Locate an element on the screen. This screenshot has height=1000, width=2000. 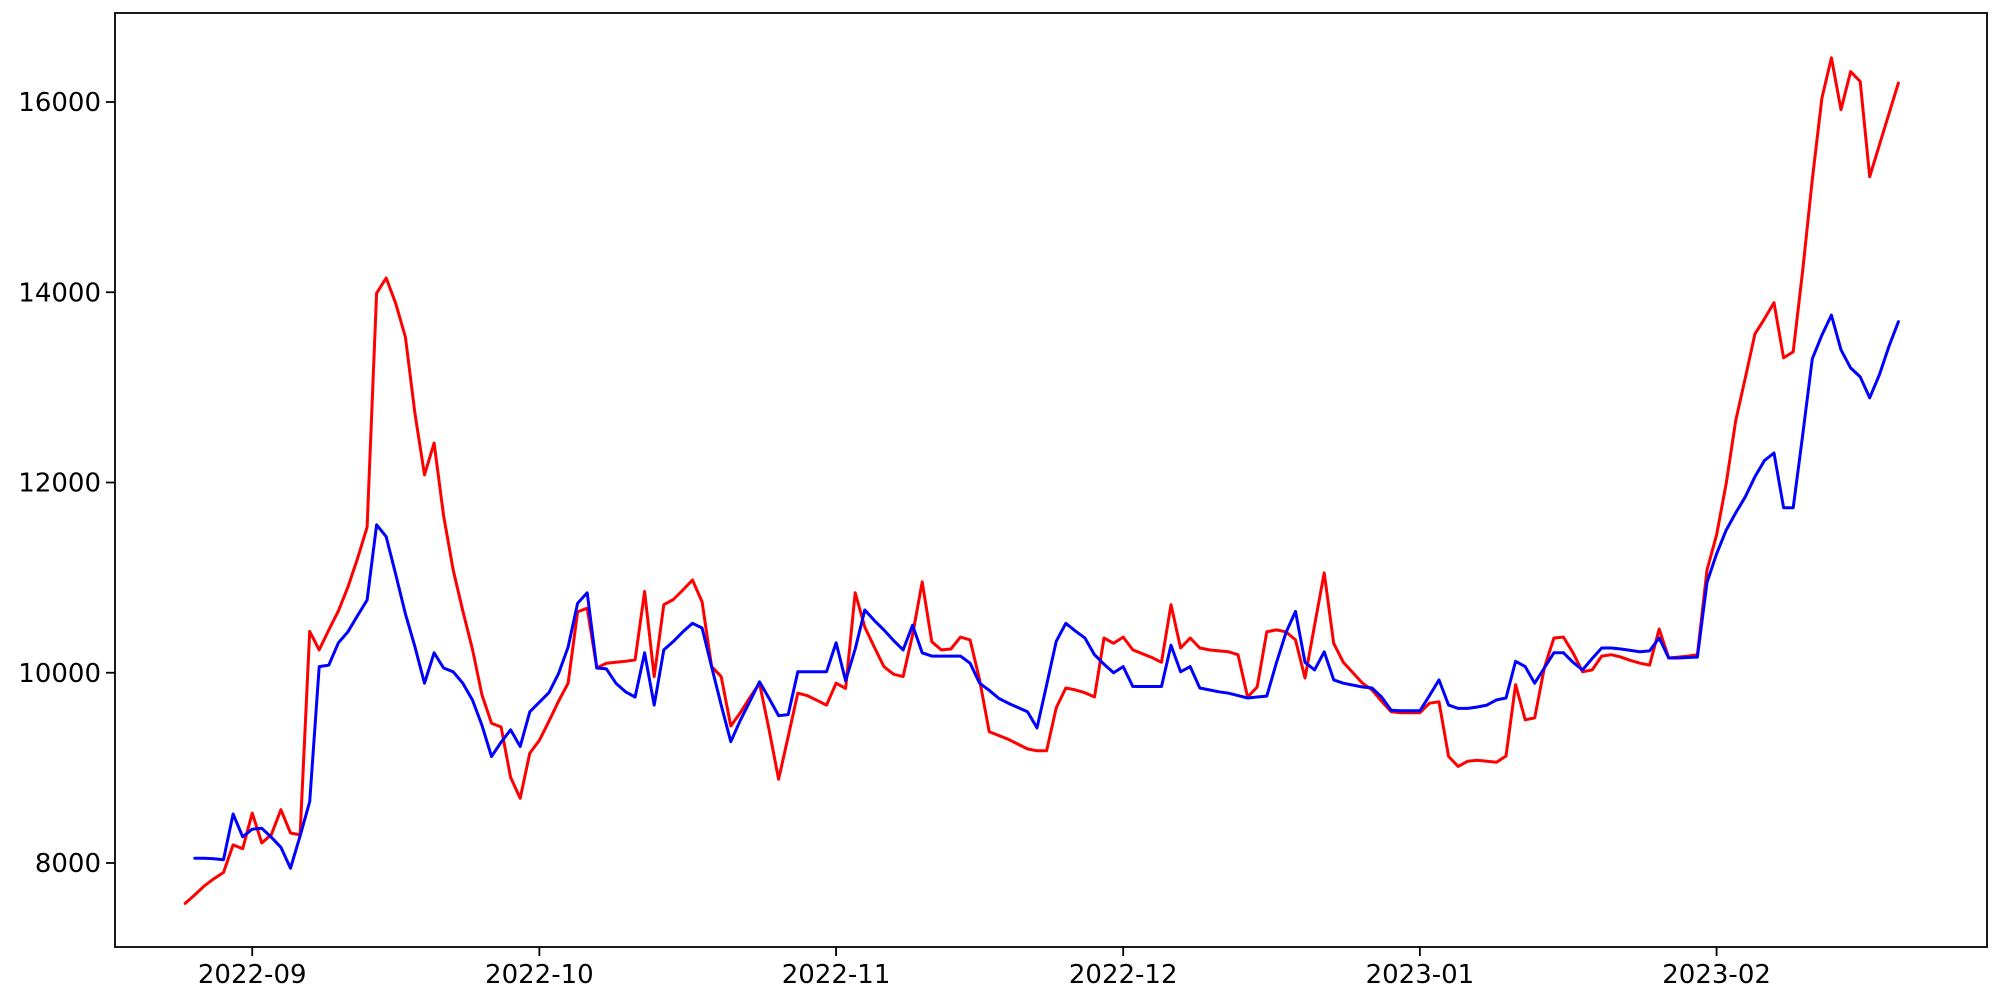
x-tick-label: 2022-10 is located at coordinates (539, 975).